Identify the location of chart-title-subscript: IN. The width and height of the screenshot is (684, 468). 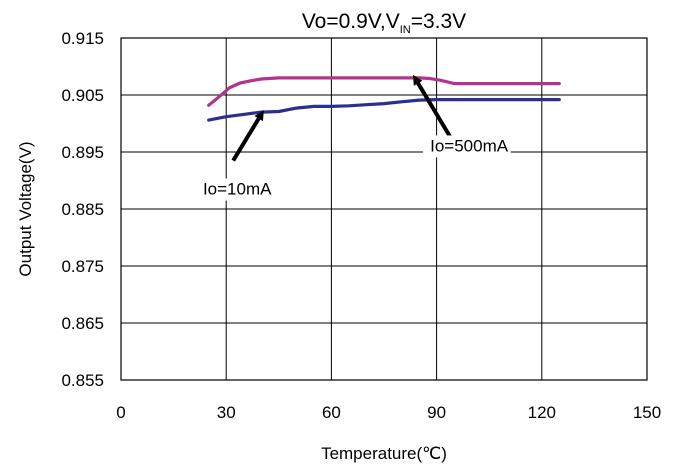
(405, 30).